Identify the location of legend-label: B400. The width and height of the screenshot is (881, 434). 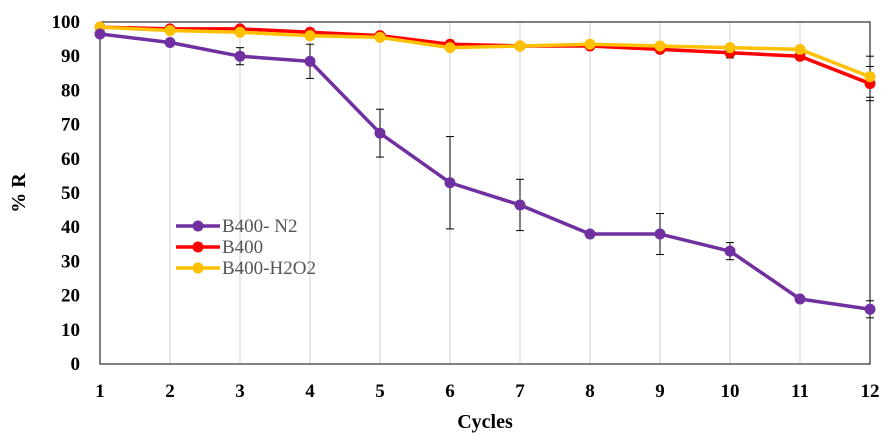
(242, 247).